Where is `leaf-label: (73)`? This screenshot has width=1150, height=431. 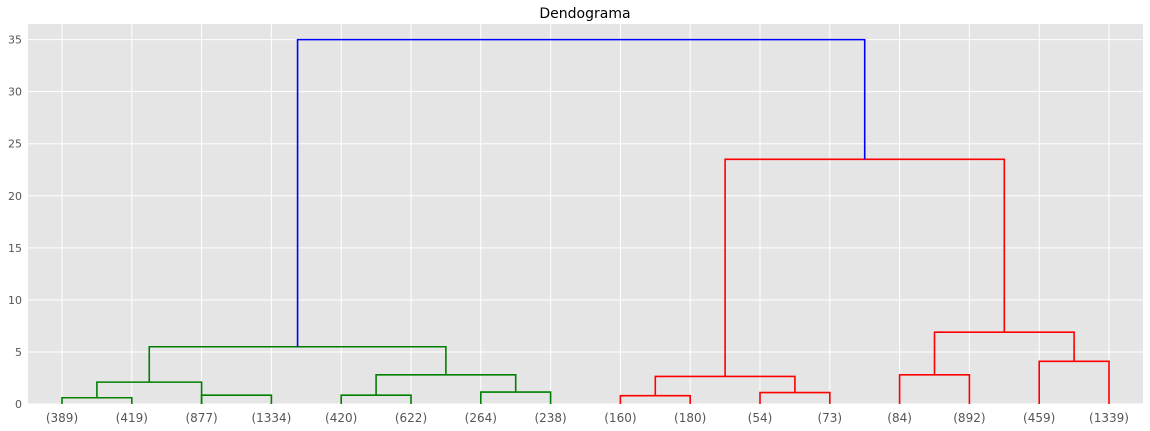
leaf-label: (73) is located at coordinates (829, 418).